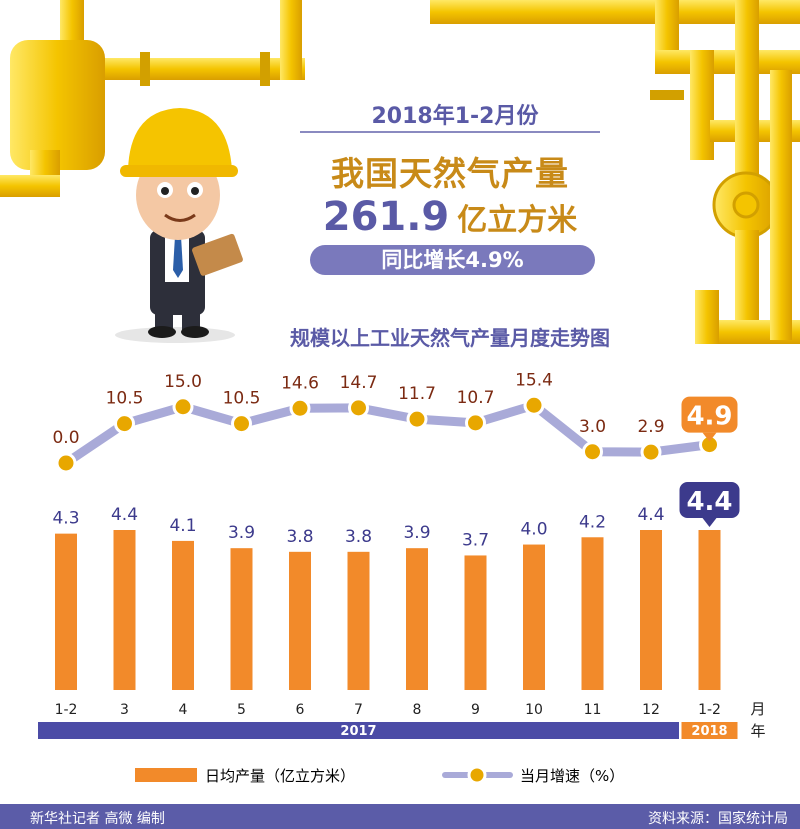 The image size is (800, 829). I want to click on legend-bar-label: 日均产量（亿立方米）, so click(280, 776).